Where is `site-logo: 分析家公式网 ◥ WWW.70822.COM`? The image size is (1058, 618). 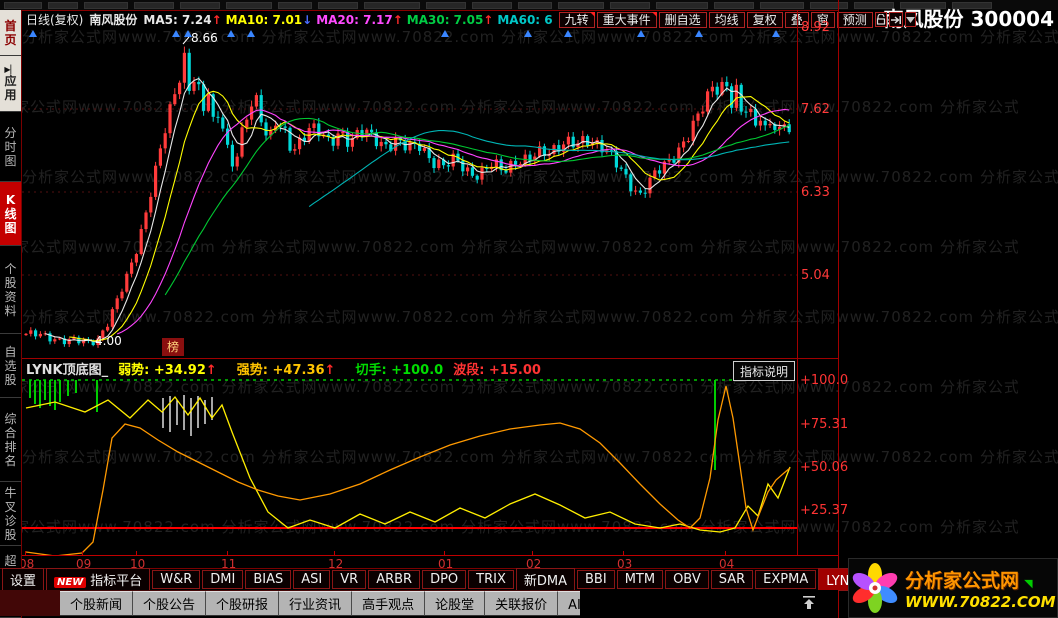 site-logo: 分析家公式网 ◥ WWW.70822.COM is located at coordinates (953, 588).